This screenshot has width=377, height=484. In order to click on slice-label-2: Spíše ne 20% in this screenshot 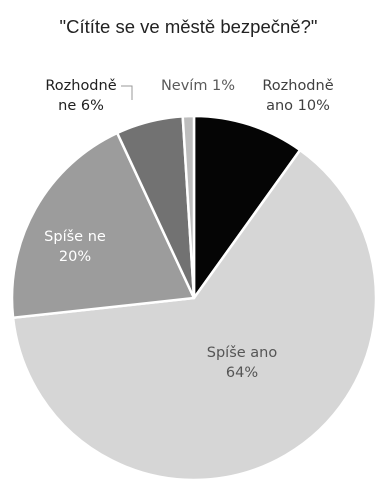, I will do `click(75, 247)`.